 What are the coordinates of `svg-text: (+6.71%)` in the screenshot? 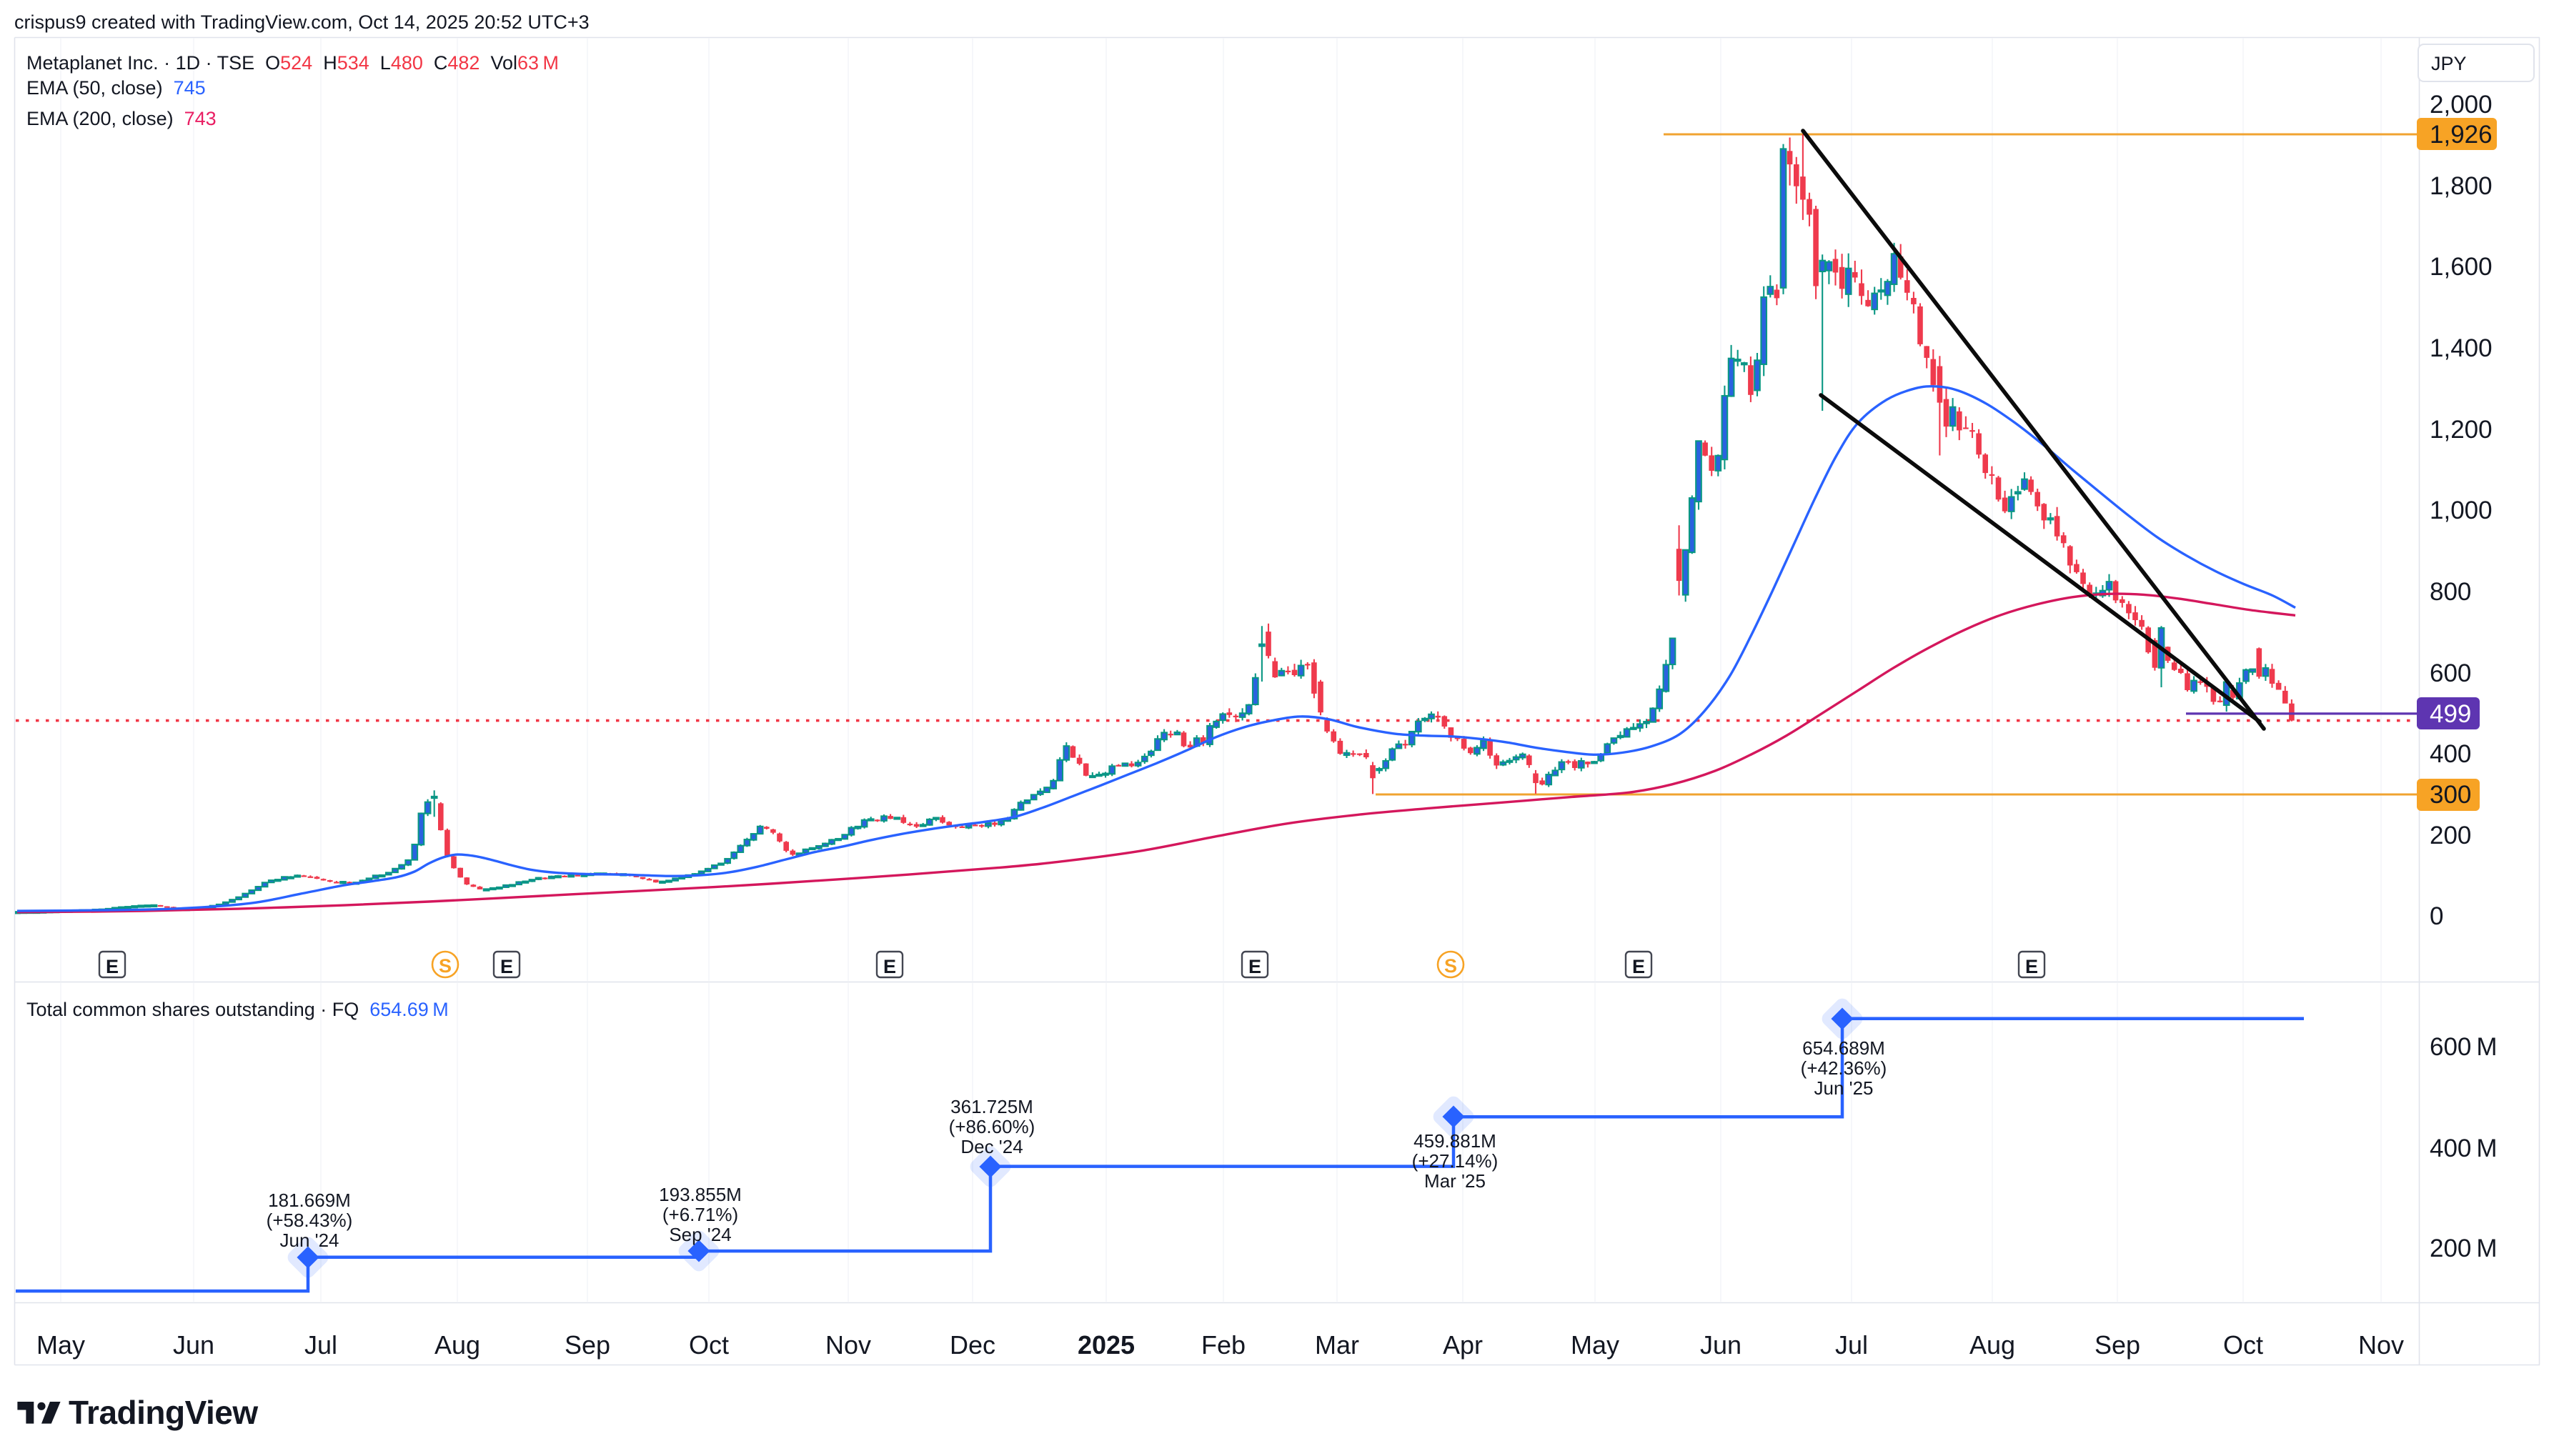 It's located at (700, 1214).